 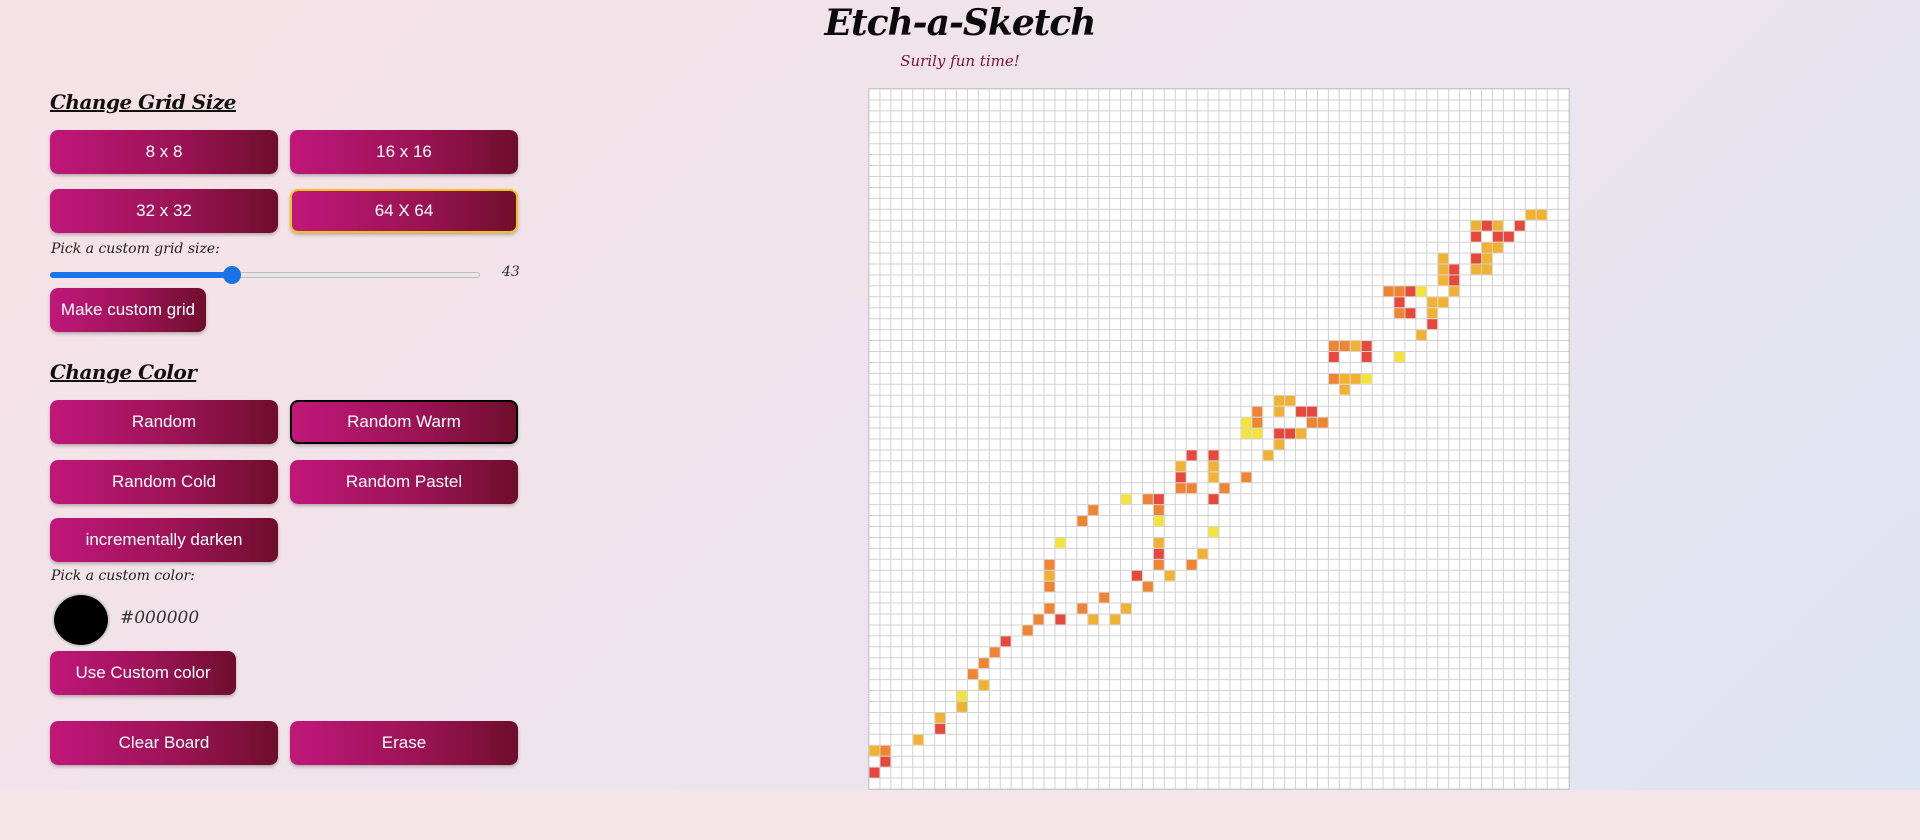 What do you see at coordinates (265, 275) in the screenshot?
I see `grid-size-slider` at bounding box center [265, 275].